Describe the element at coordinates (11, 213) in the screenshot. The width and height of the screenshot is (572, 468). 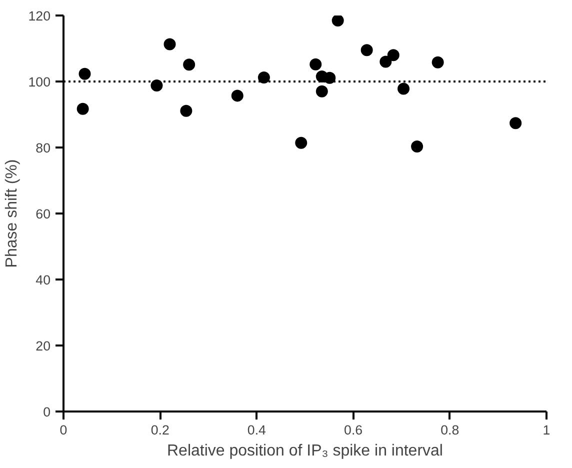
I see `y-axis-title: Phase shift (%)` at that location.